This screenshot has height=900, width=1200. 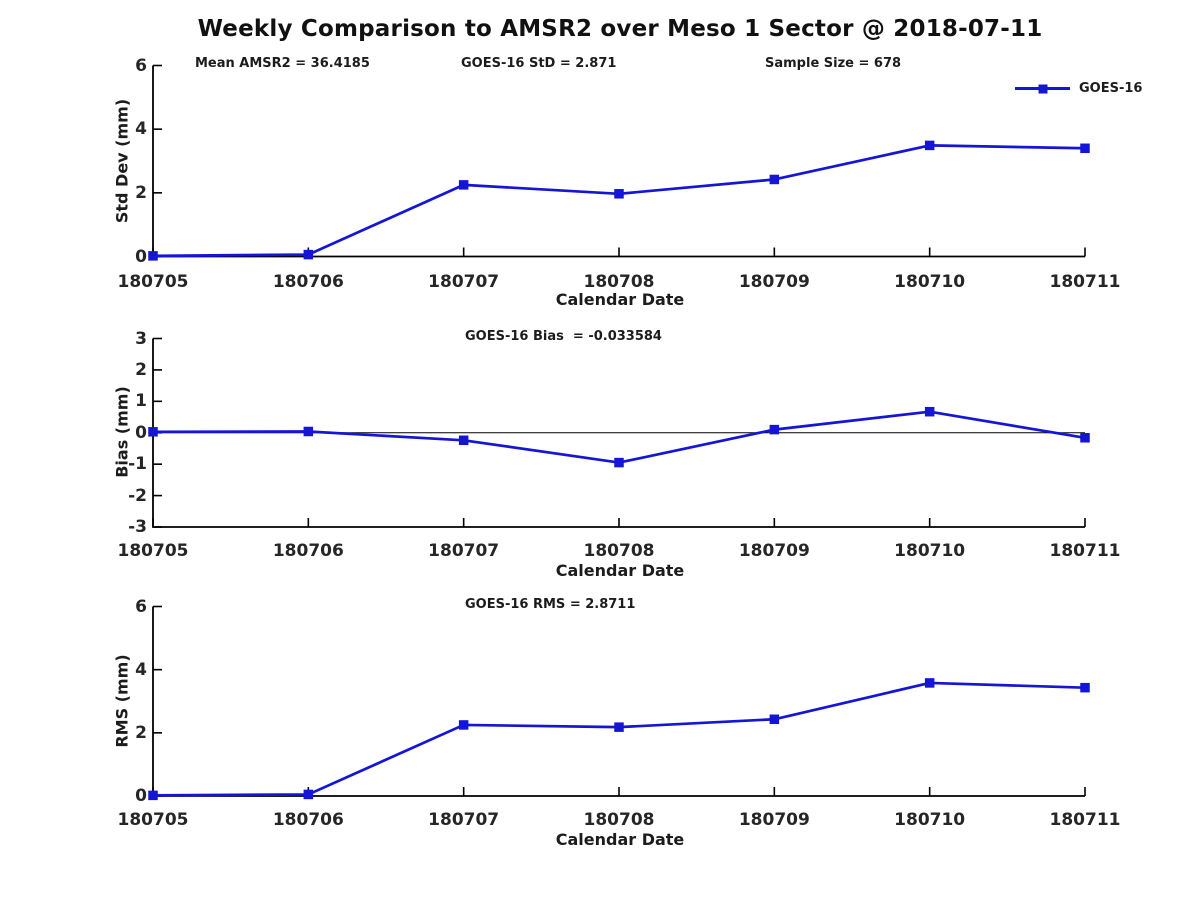 I want to click on x-tick-label-bias: 180709, so click(x=774, y=551).